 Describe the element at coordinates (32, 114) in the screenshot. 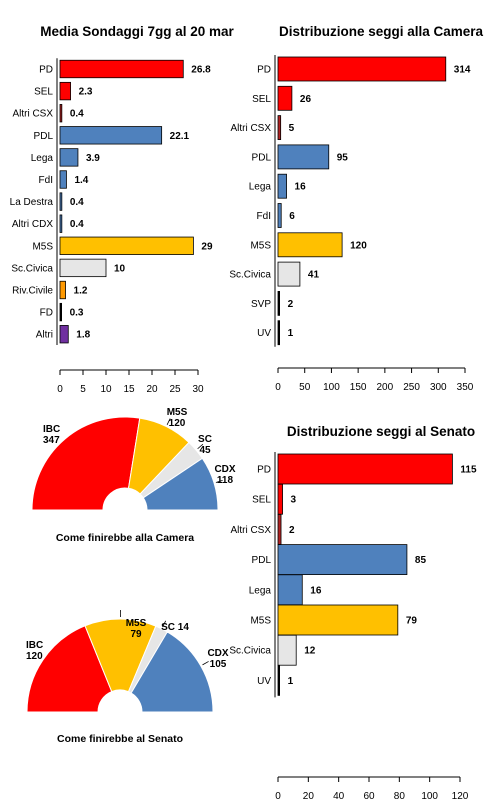

I see `polls-category-label-2: Altri CSX` at that location.